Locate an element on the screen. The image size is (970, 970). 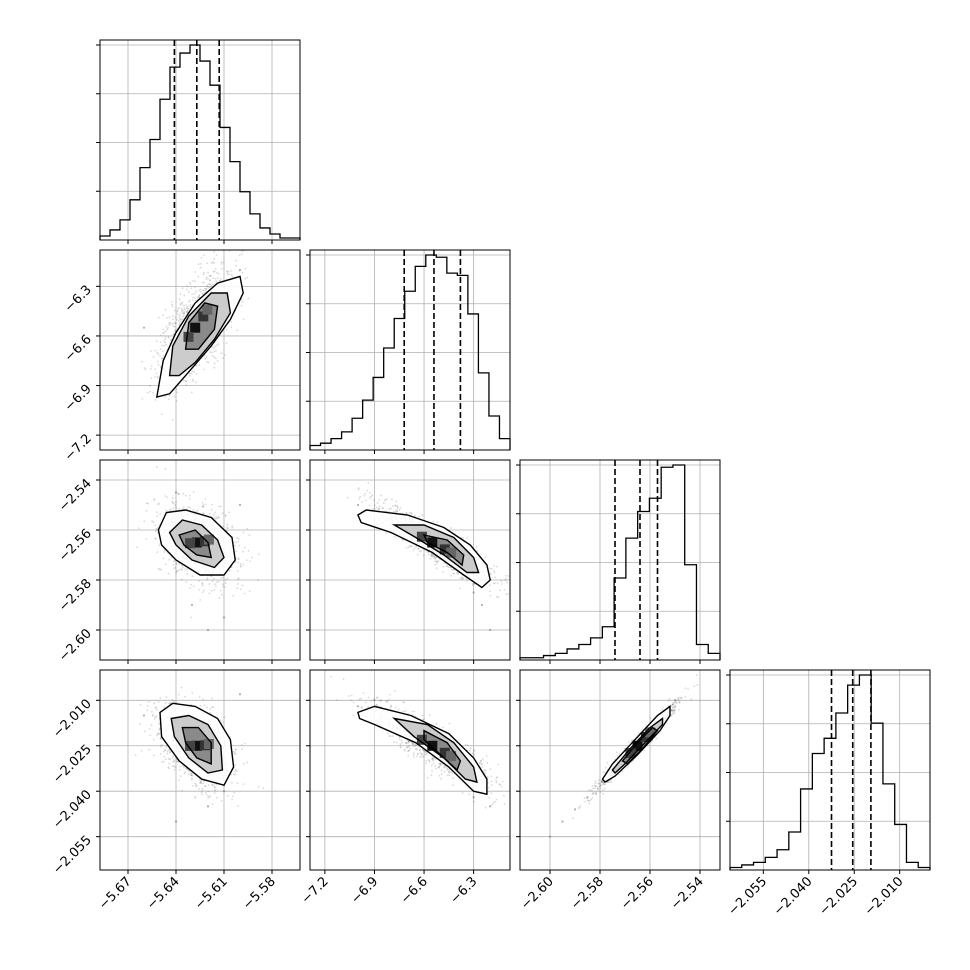
panel-frame is located at coordinates (410, 560).